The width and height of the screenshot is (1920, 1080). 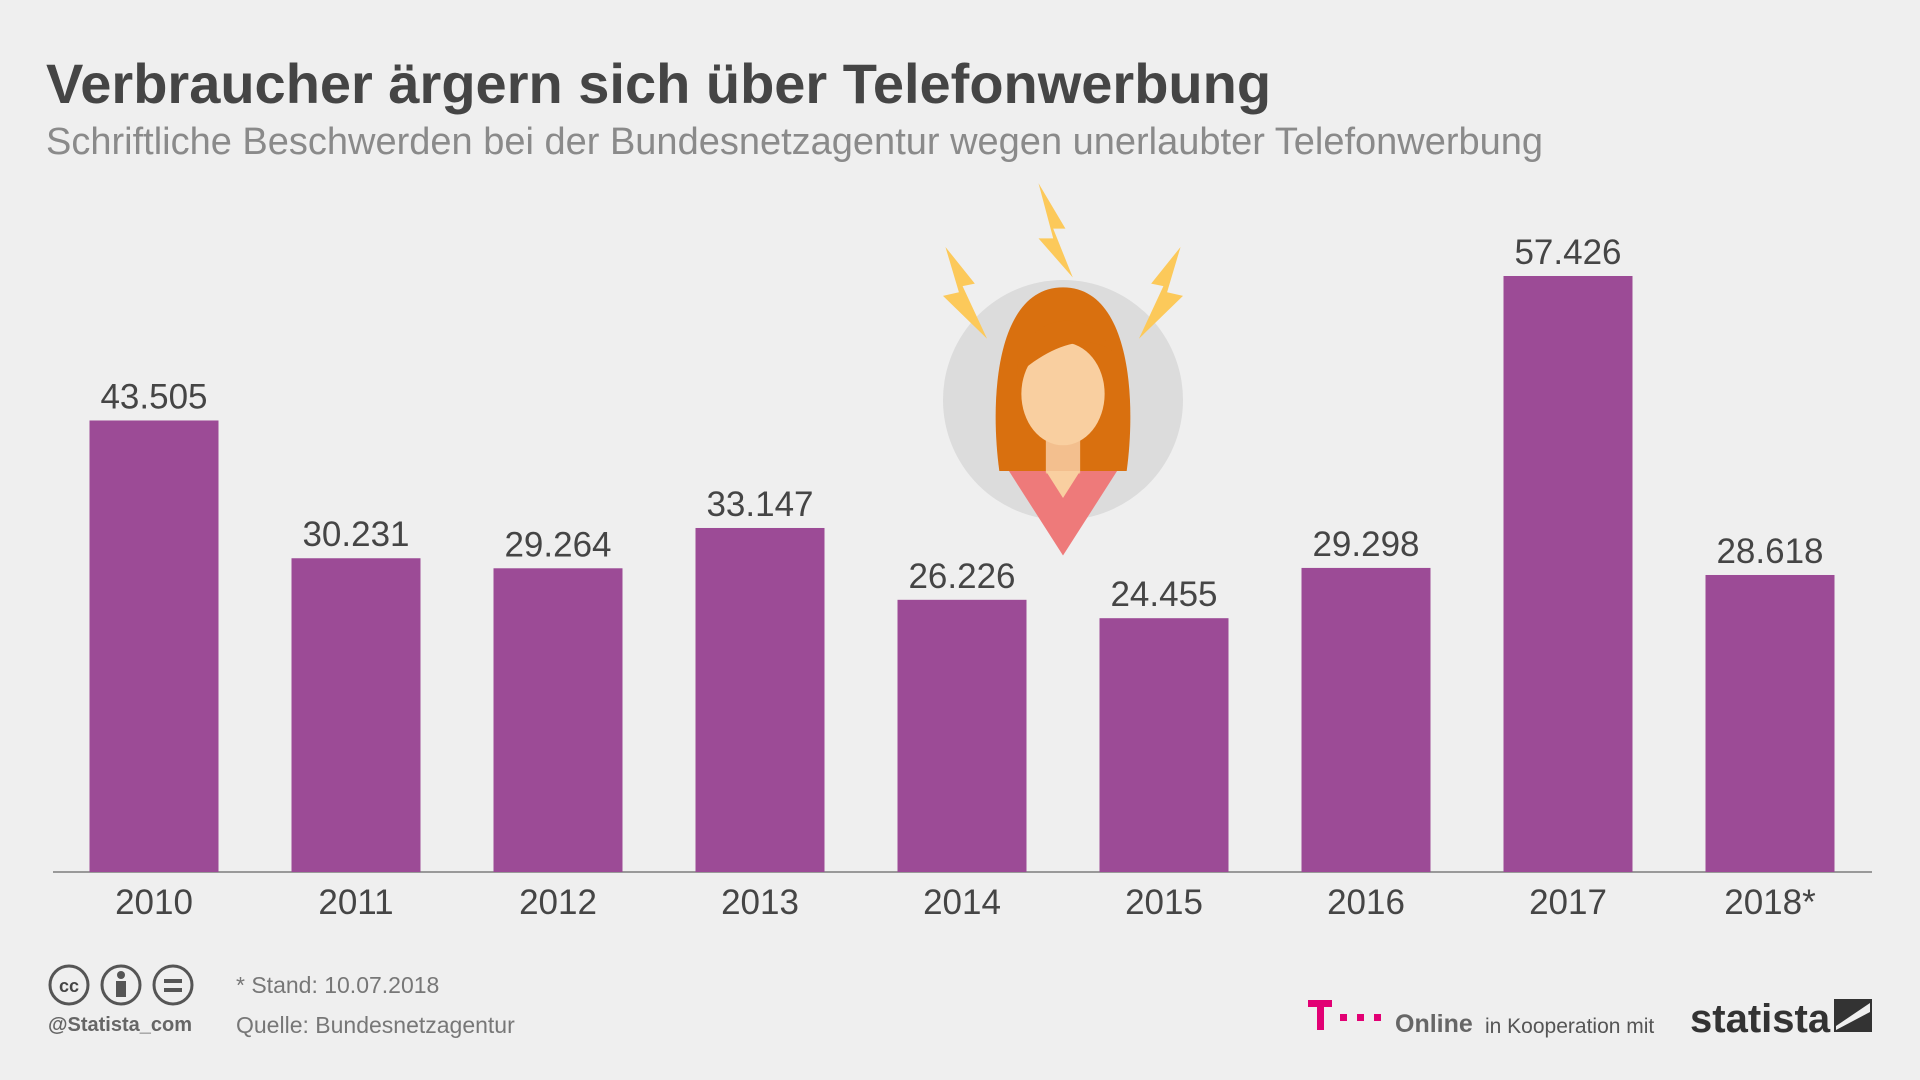 What do you see at coordinates (1769, 551) in the screenshot?
I see `value-label: 28.618` at bounding box center [1769, 551].